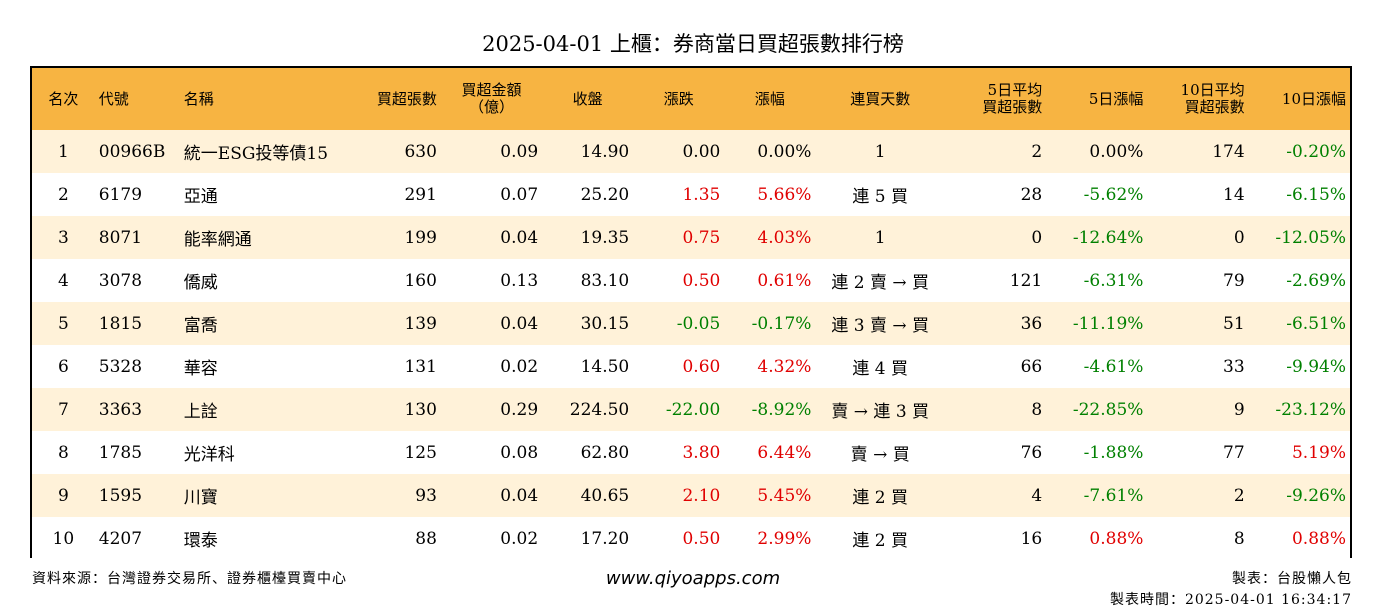 The image size is (1386, 612). What do you see at coordinates (132, 151) in the screenshot?
I see `cell-code: 00966B` at bounding box center [132, 151].